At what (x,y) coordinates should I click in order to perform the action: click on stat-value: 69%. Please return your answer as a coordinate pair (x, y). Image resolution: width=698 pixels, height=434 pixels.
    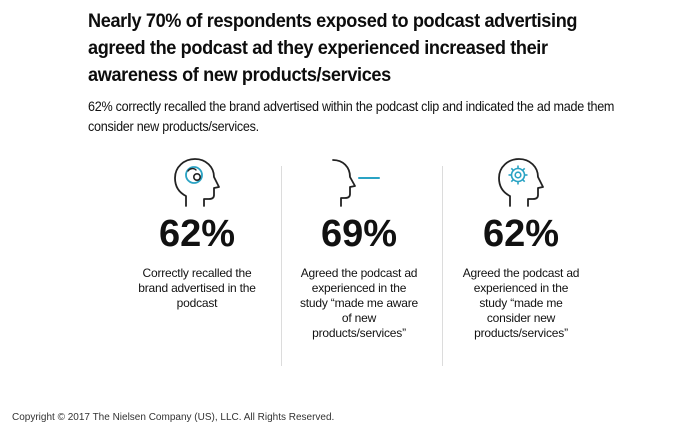
    Looking at the image, I should click on (359, 234).